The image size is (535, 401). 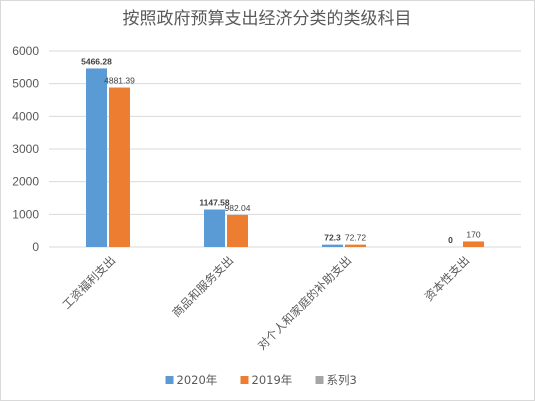 I want to click on y-tick-label: 0, so click(x=35, y=247).